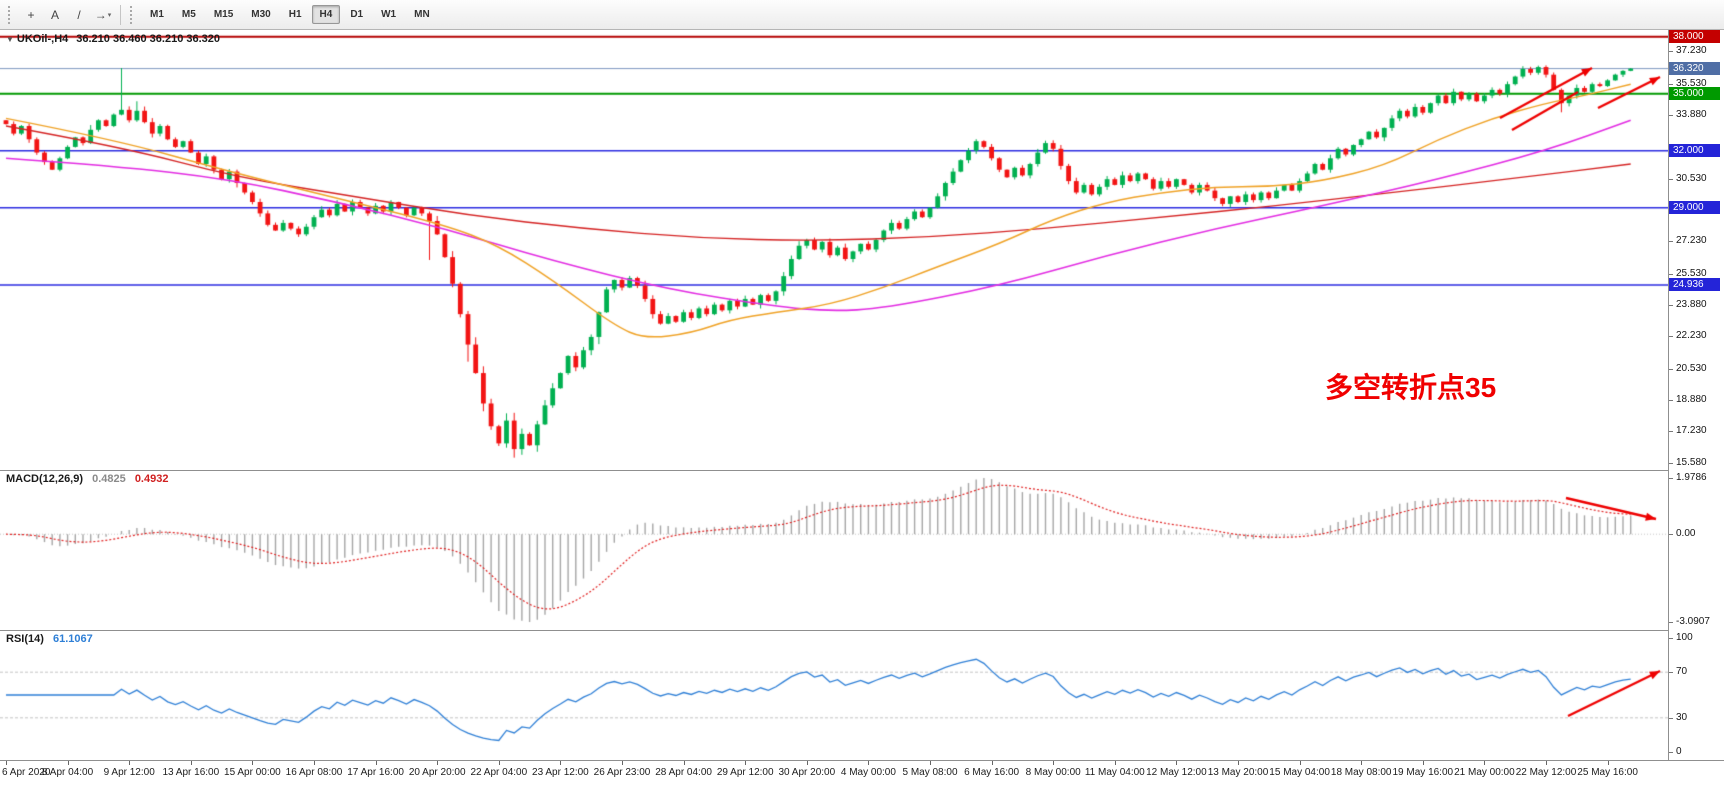 The image size is (1724, 787). I want to click on timeframe-button-m30: M30, so click(261, 14).